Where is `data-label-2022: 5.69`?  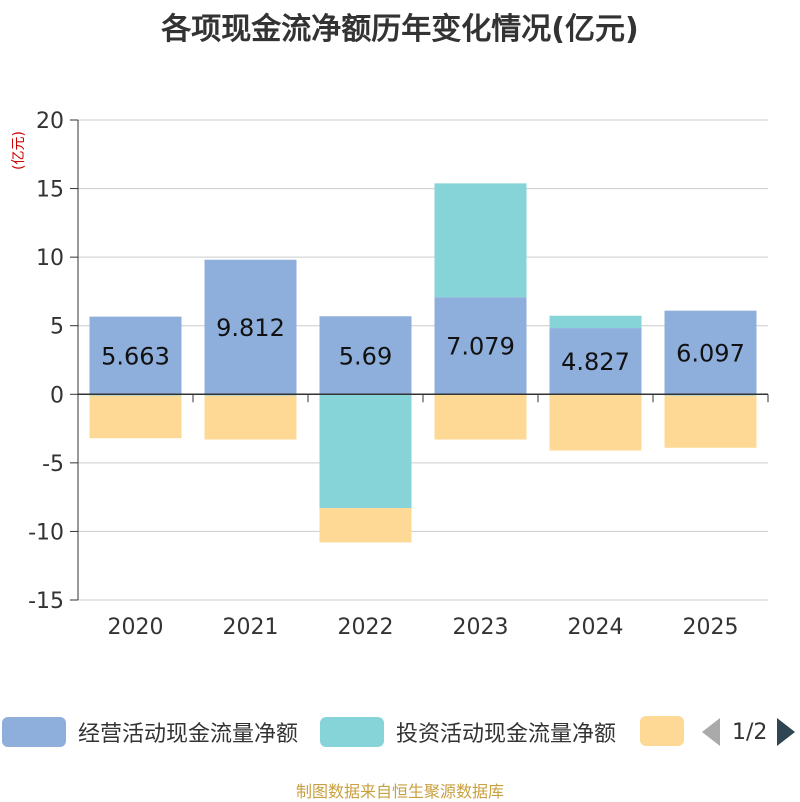 data-label-2022: 5.69 is located at coordinates (365, 356).